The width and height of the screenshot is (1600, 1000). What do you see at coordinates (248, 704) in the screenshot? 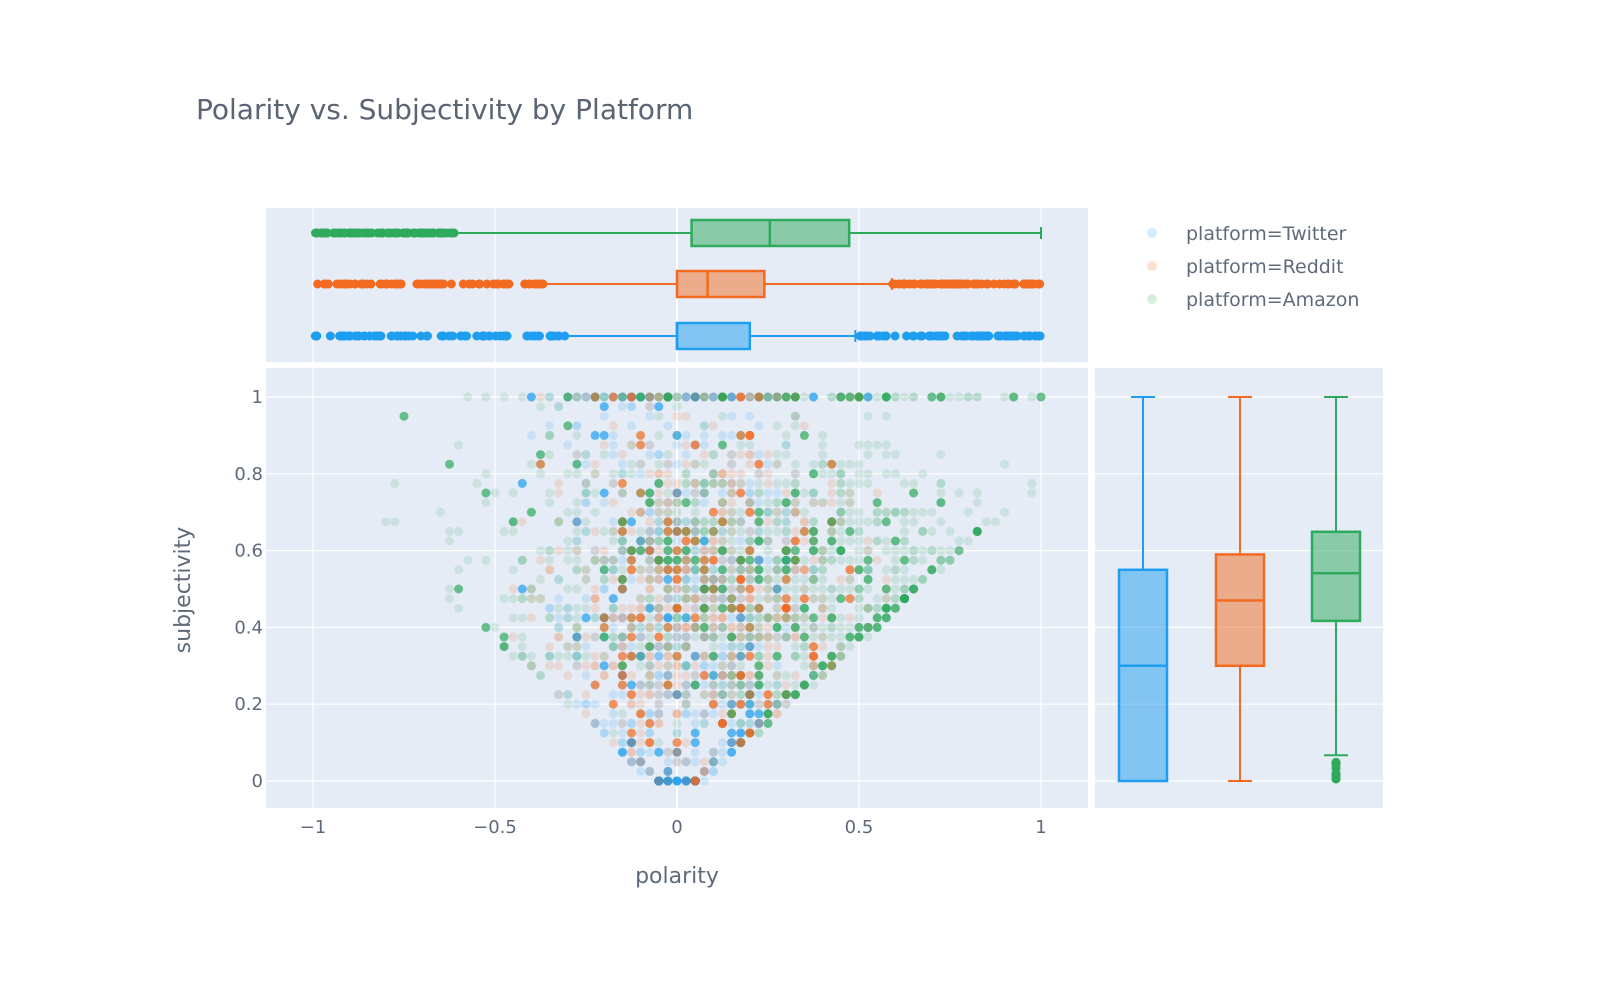
I see `y-tick-label: 0.2` at bounding box center [248, 704].